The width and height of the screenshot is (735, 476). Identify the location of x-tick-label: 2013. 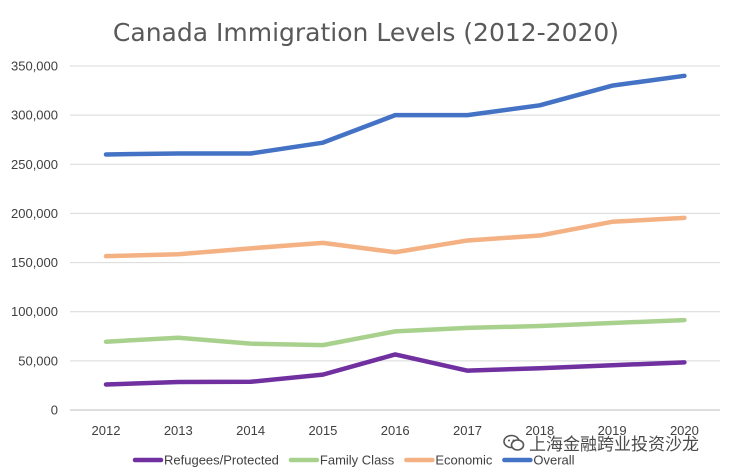
(178, 430).